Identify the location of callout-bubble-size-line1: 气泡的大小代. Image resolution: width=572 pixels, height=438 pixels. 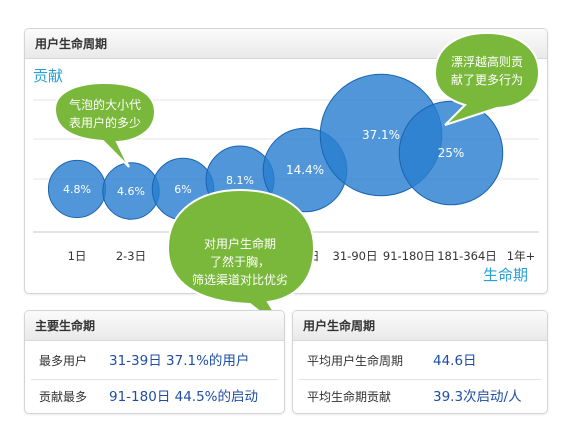
(105, 104).